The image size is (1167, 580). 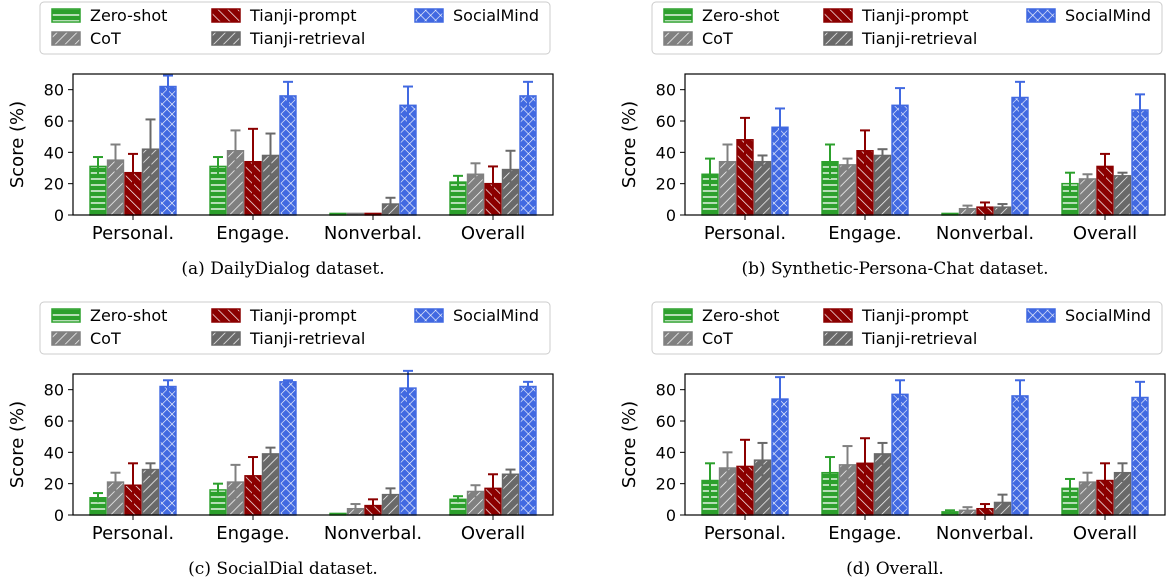 I want to click on legend-swatch-zero-shot, so click(x=678, y=315).